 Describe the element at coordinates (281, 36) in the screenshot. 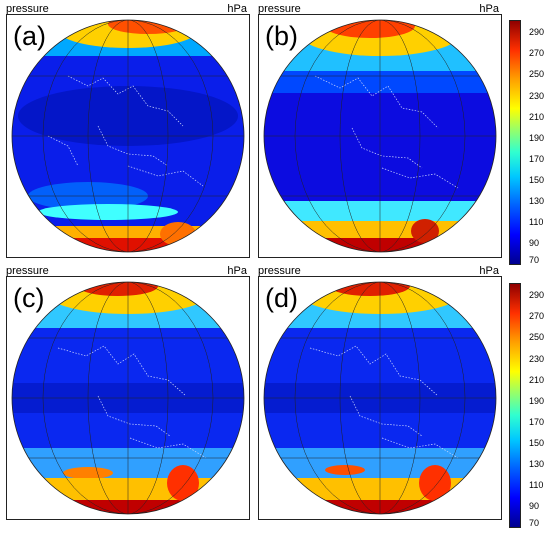

I see `panel-tag: (b)` at that location.